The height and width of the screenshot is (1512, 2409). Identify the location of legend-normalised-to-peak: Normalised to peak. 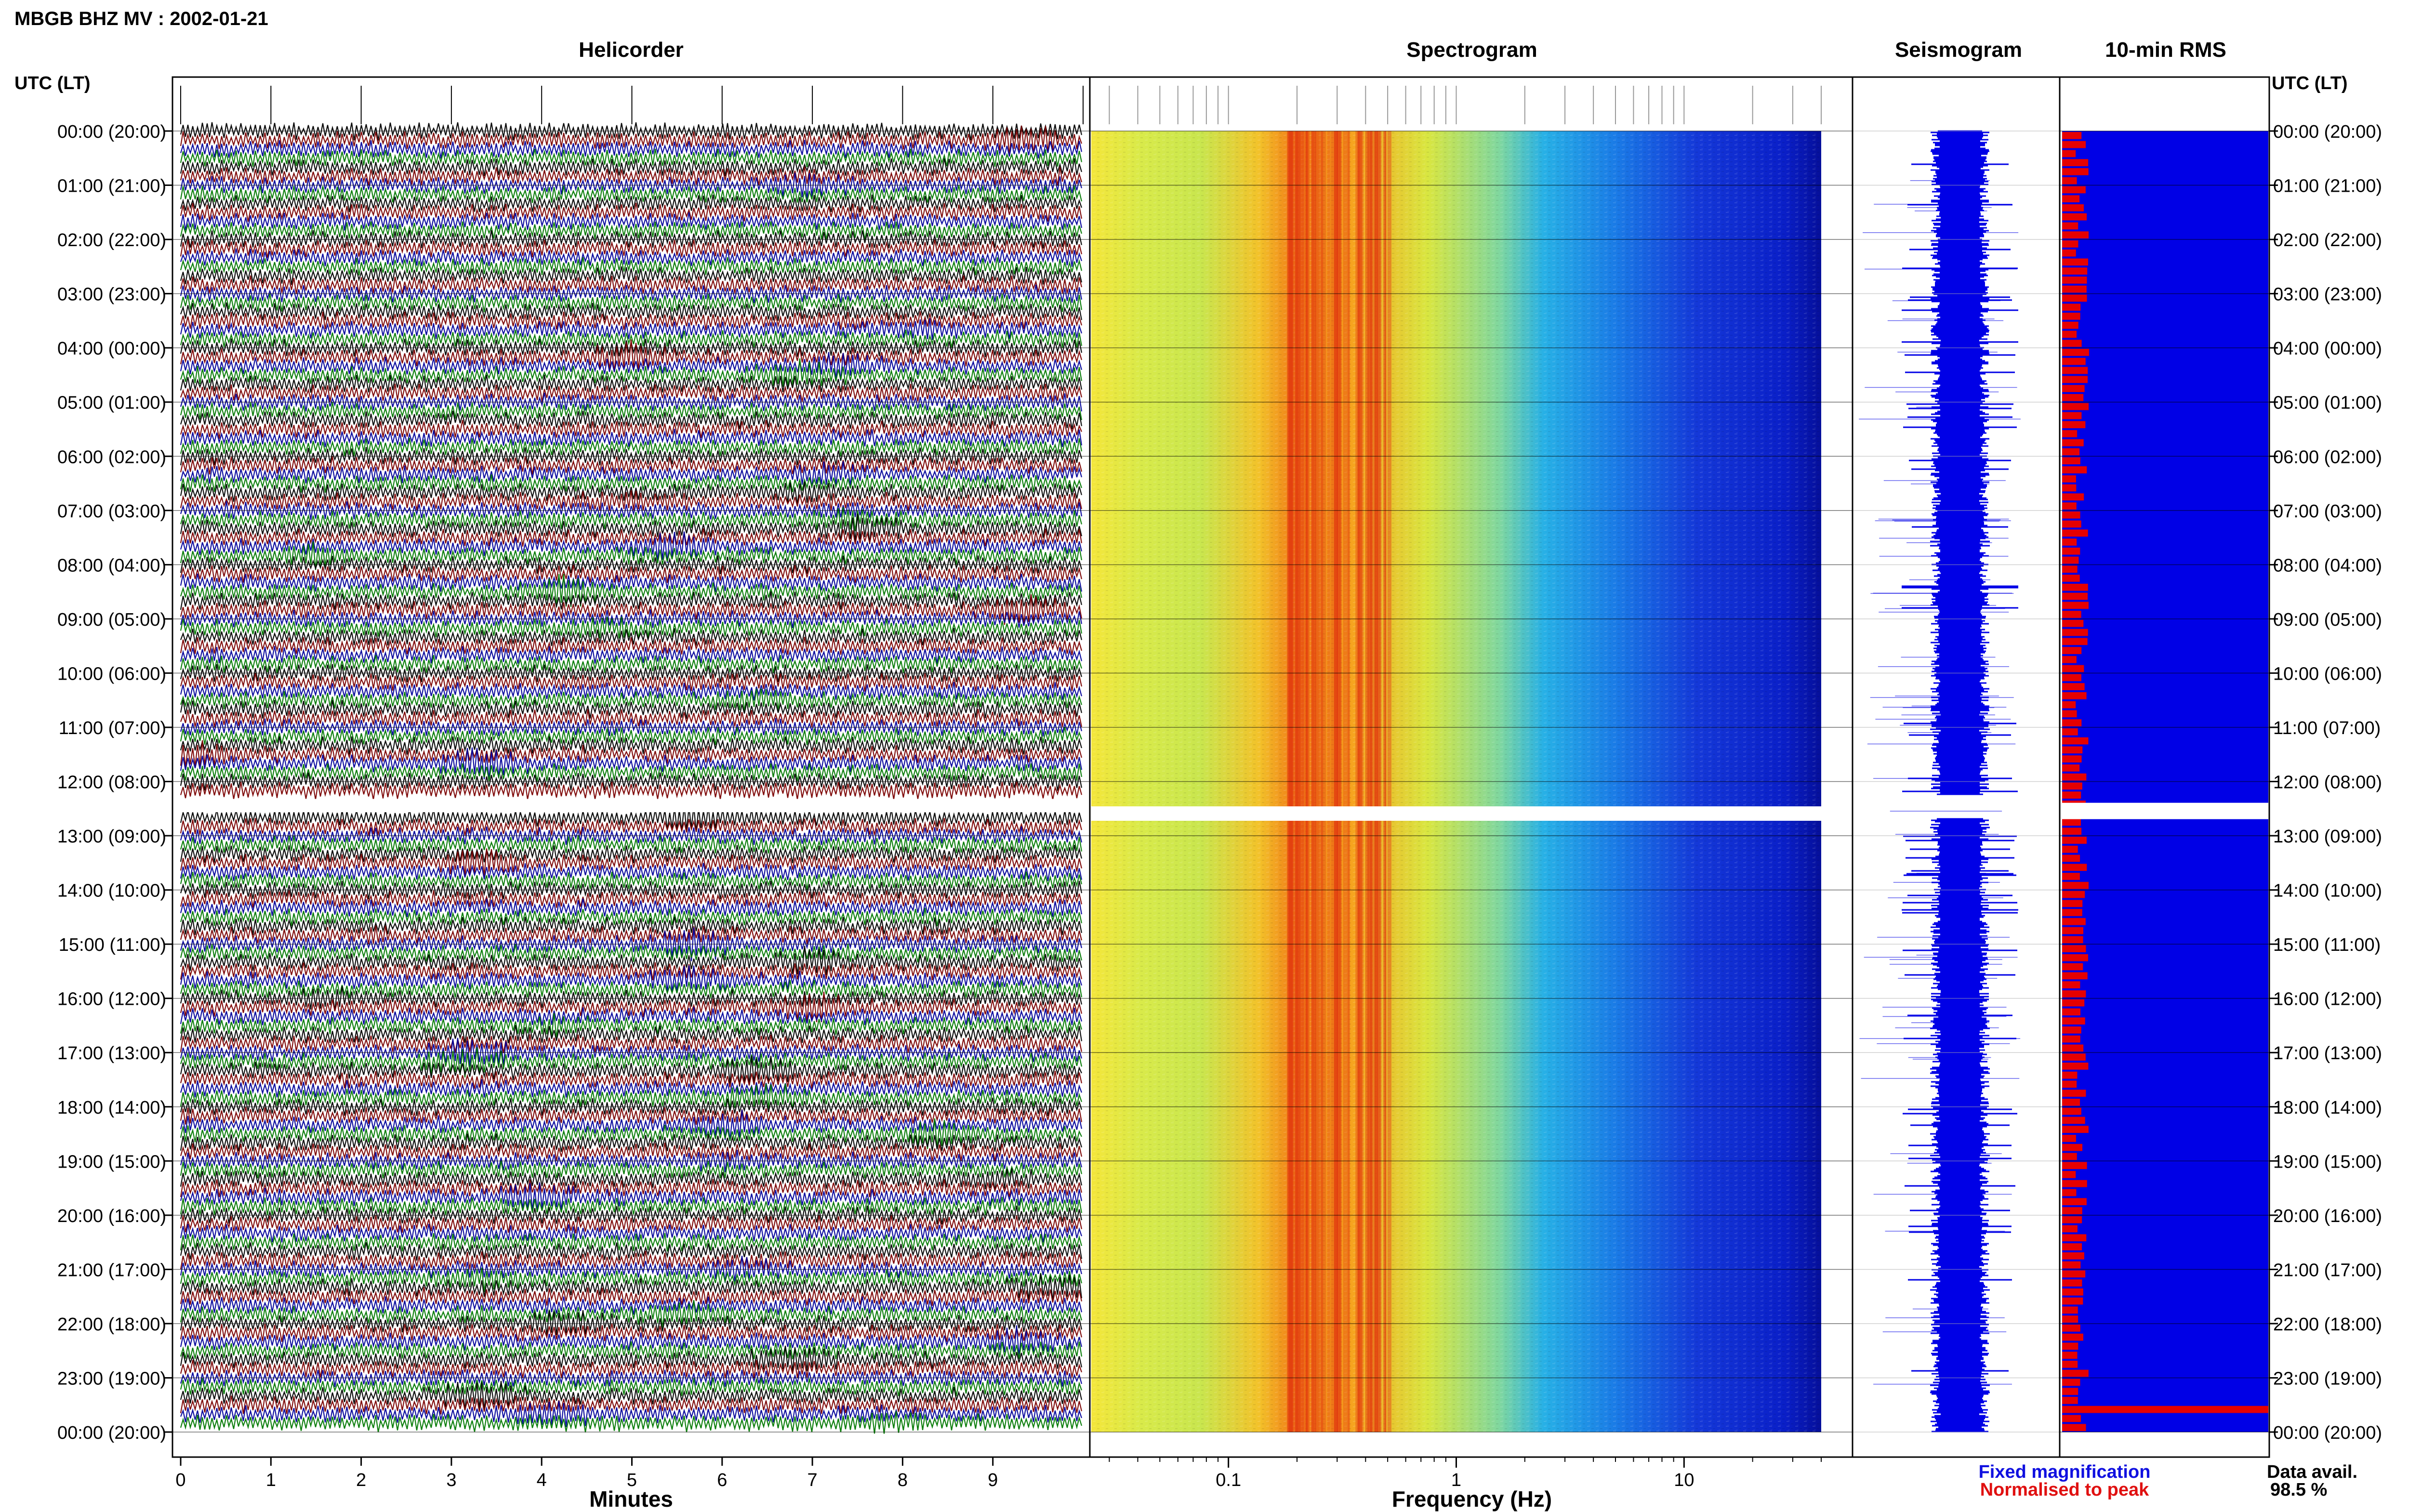
(2064, 1490).